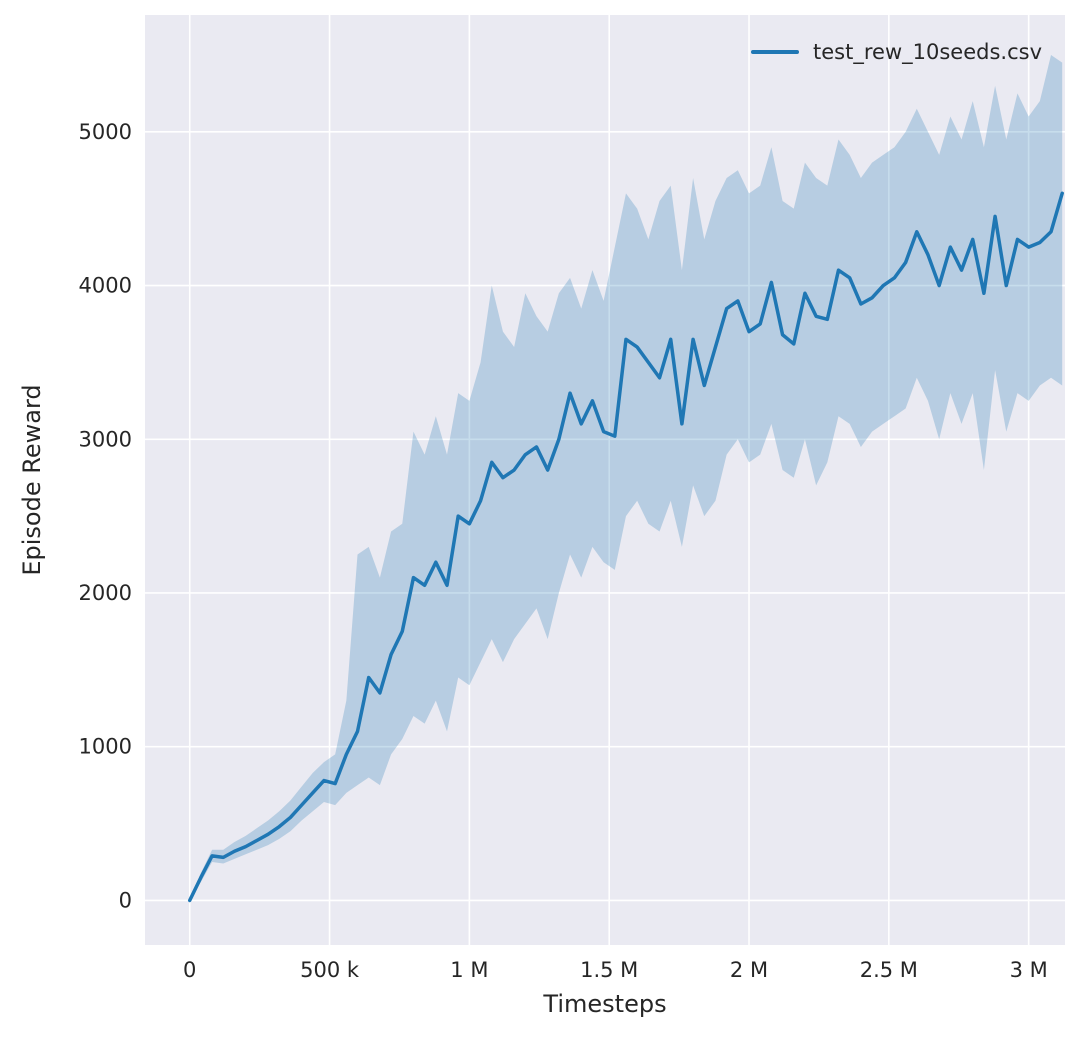 The height and width of the screenshot is (1050, 1092). I want to click on x-tick-label: 0, so click(189, 970).